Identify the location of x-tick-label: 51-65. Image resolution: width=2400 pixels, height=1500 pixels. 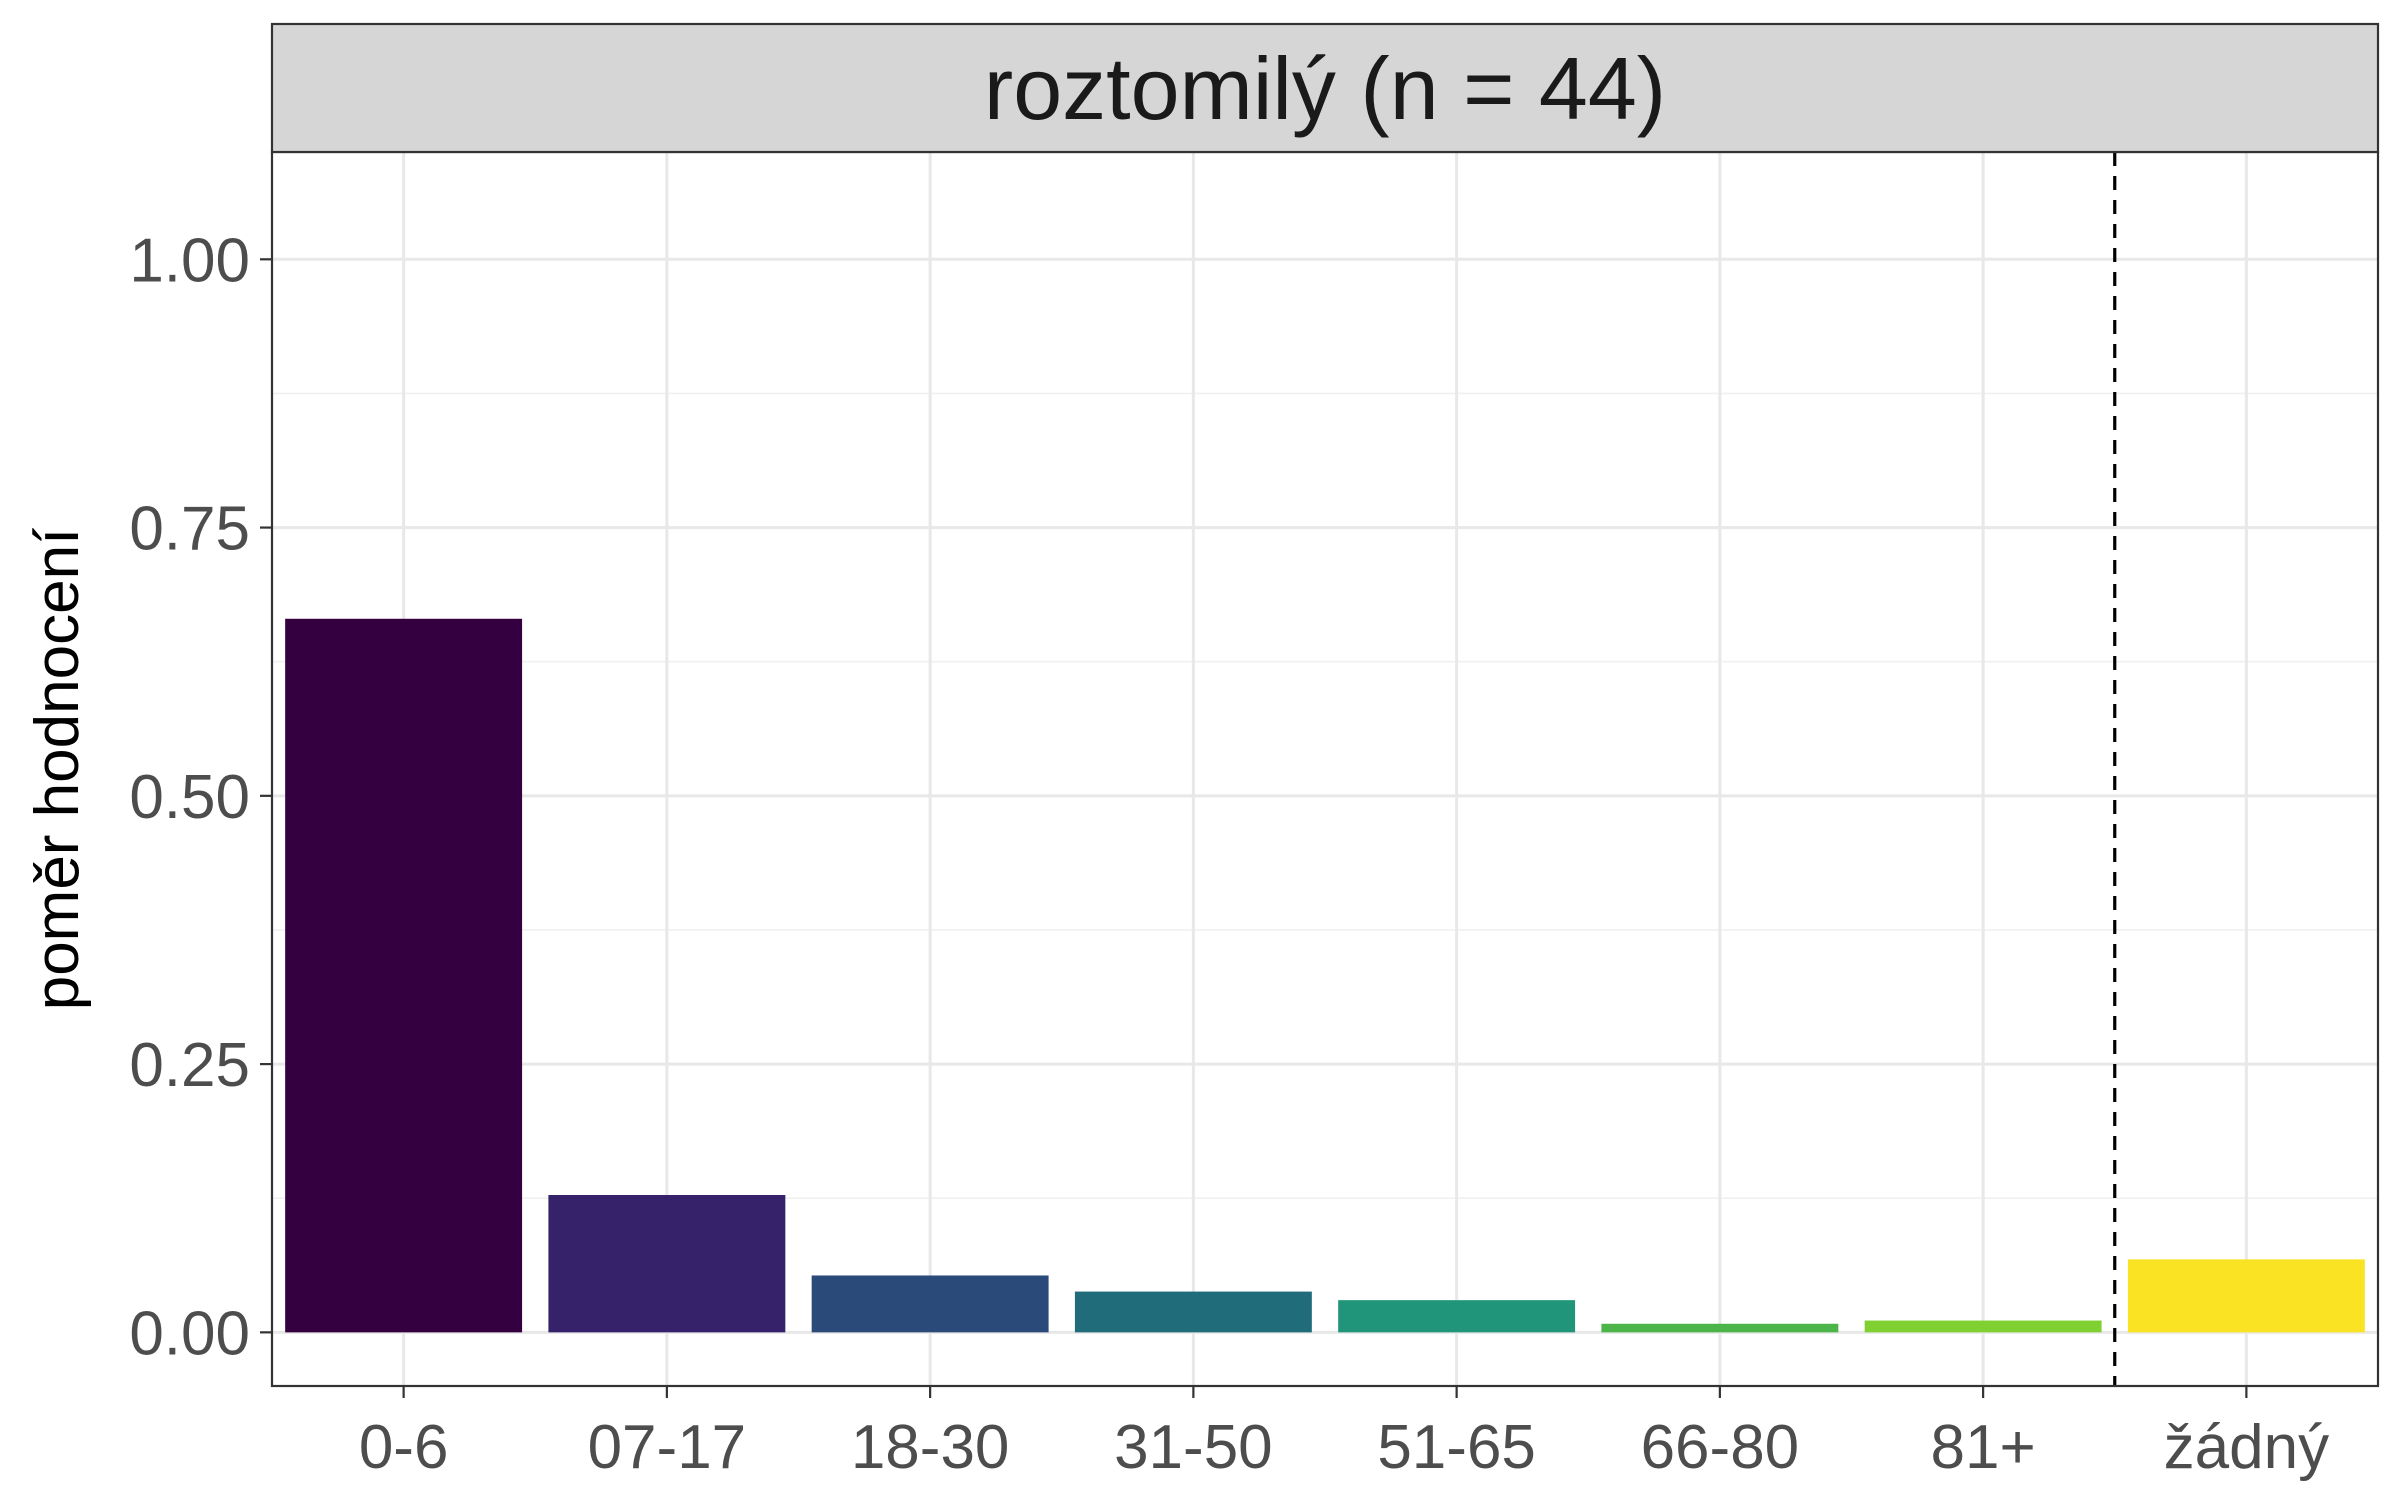
(1456, 1447).